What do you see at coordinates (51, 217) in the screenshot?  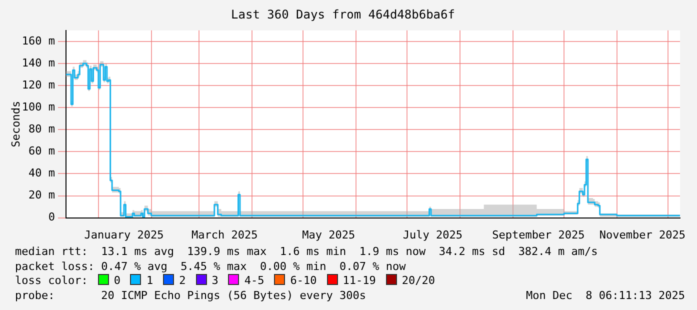 I see `y-tick-label: 0` at bounding box center [51, 217].